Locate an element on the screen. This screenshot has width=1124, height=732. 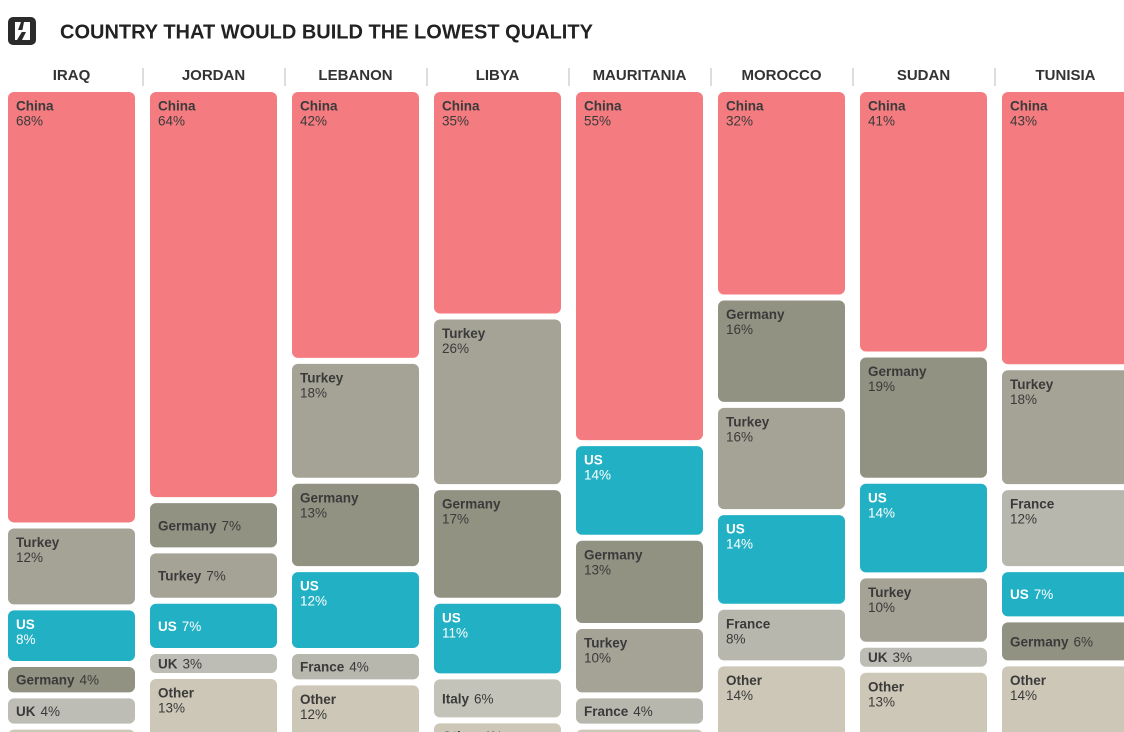
segment-value: 68% is located at coordinates (29, 121).